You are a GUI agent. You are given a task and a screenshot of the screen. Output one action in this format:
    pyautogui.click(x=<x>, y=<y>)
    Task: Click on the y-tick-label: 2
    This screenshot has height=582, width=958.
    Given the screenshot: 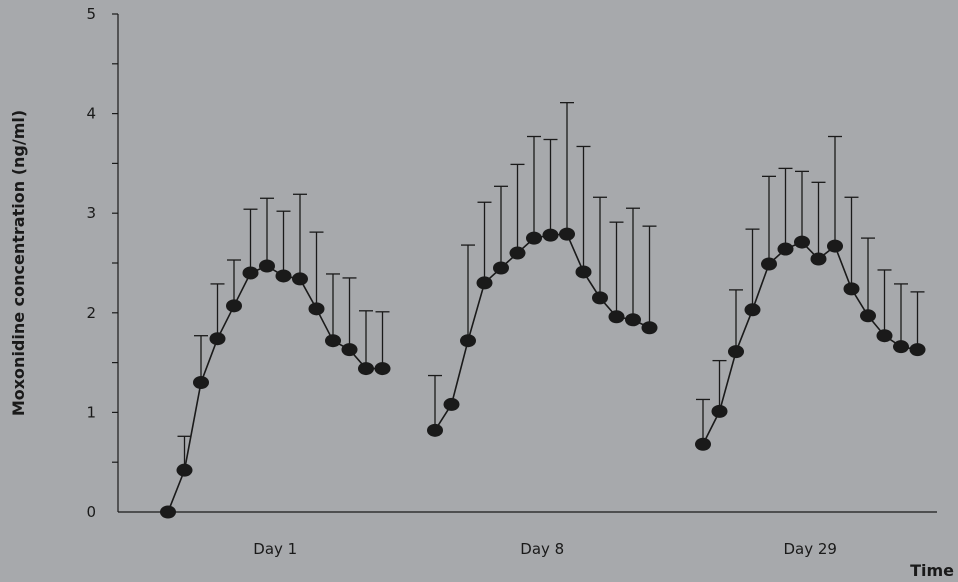 What is the action you would take?
    pyautogui.click(x=91, y=313)
    